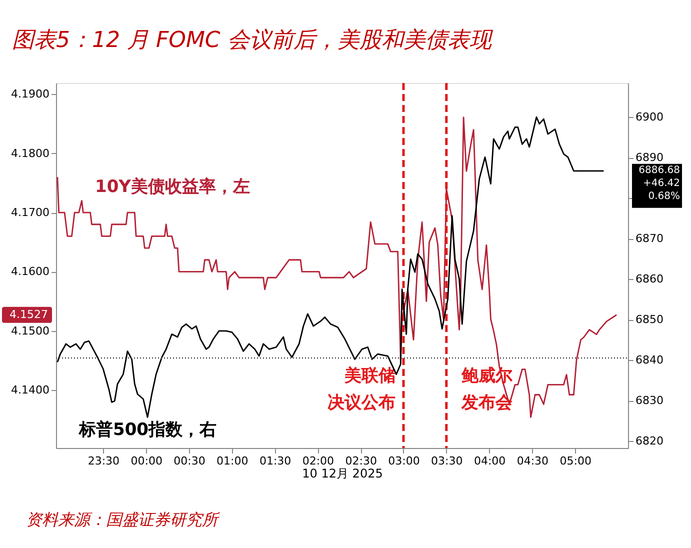 The height and width of the screenshot is (548, 691). Describe the element at coordinates (30, 331) in the screenshot. I see `y-tick-label: 4.1500` at that location.